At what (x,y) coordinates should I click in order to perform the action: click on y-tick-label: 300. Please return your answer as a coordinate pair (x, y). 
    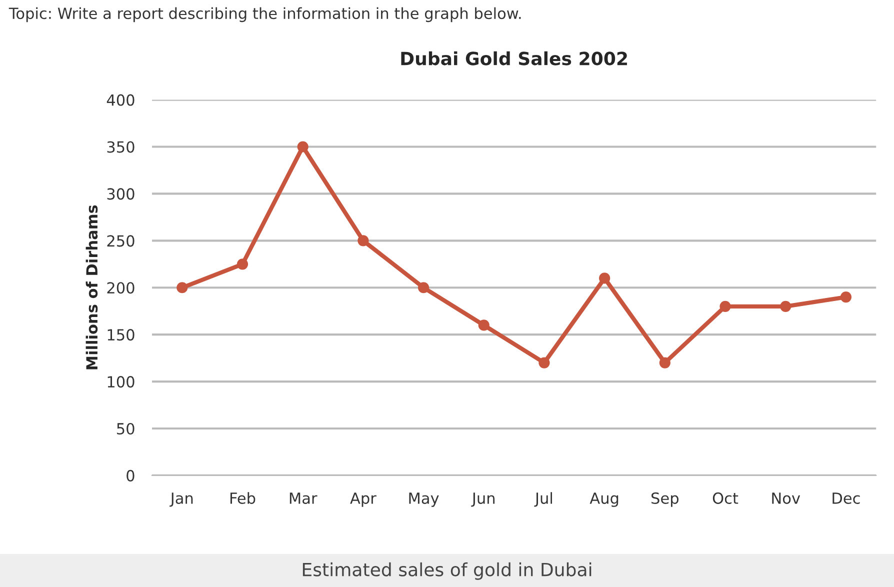
    Looking at the image, I should click on (120, 194).